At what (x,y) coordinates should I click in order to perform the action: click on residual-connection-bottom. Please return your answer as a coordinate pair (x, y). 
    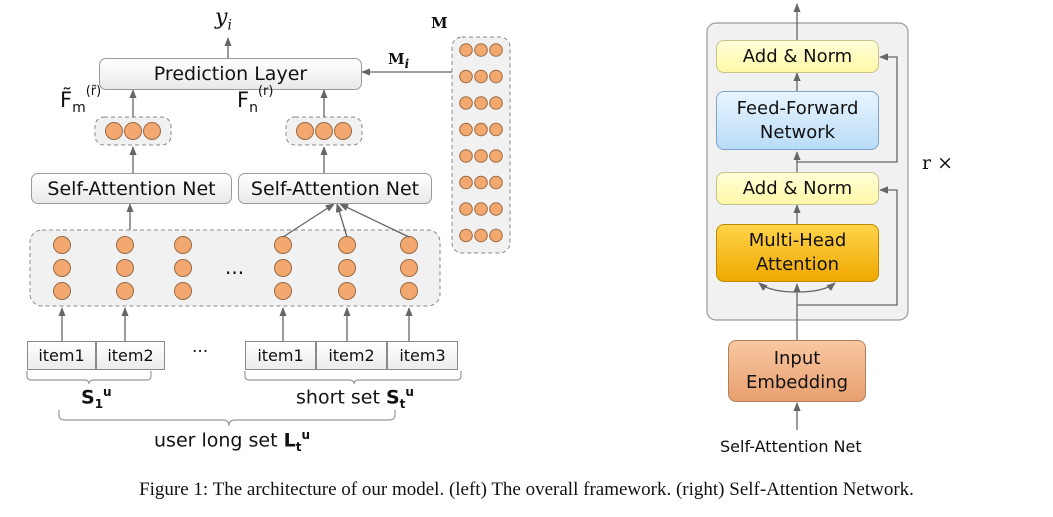
    Looking at the image, I should click on (847, 246).